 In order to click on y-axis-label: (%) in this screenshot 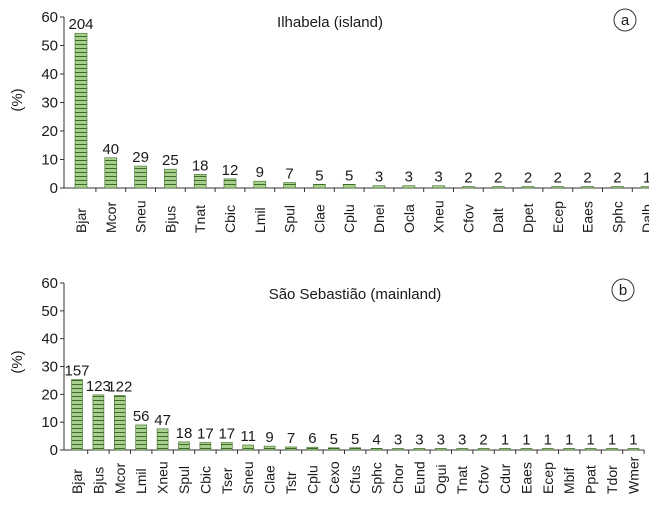, I will do `click(17, 361)`.